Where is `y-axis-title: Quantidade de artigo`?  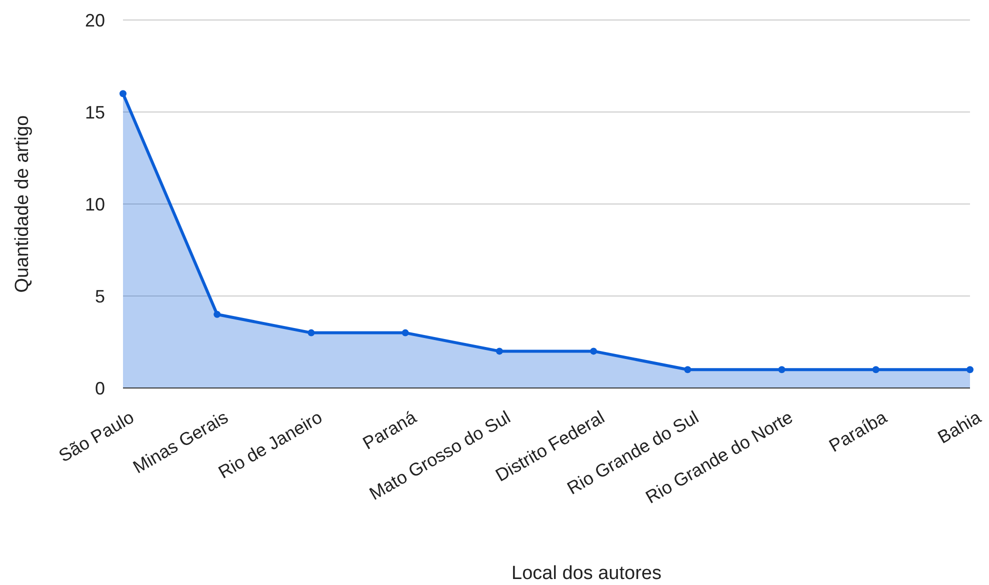 y-axis-title: Quantidade de artigo is located at coordinates (22, 204).